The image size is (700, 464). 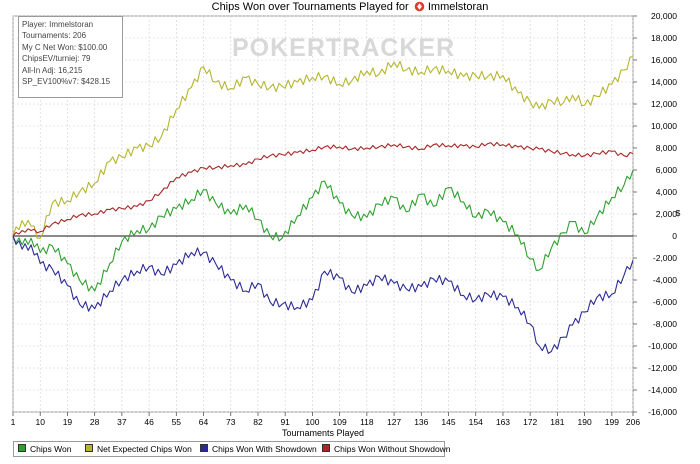 I want to click on legend-item-chips-won: Chips Won, so click(x=44, y=449).